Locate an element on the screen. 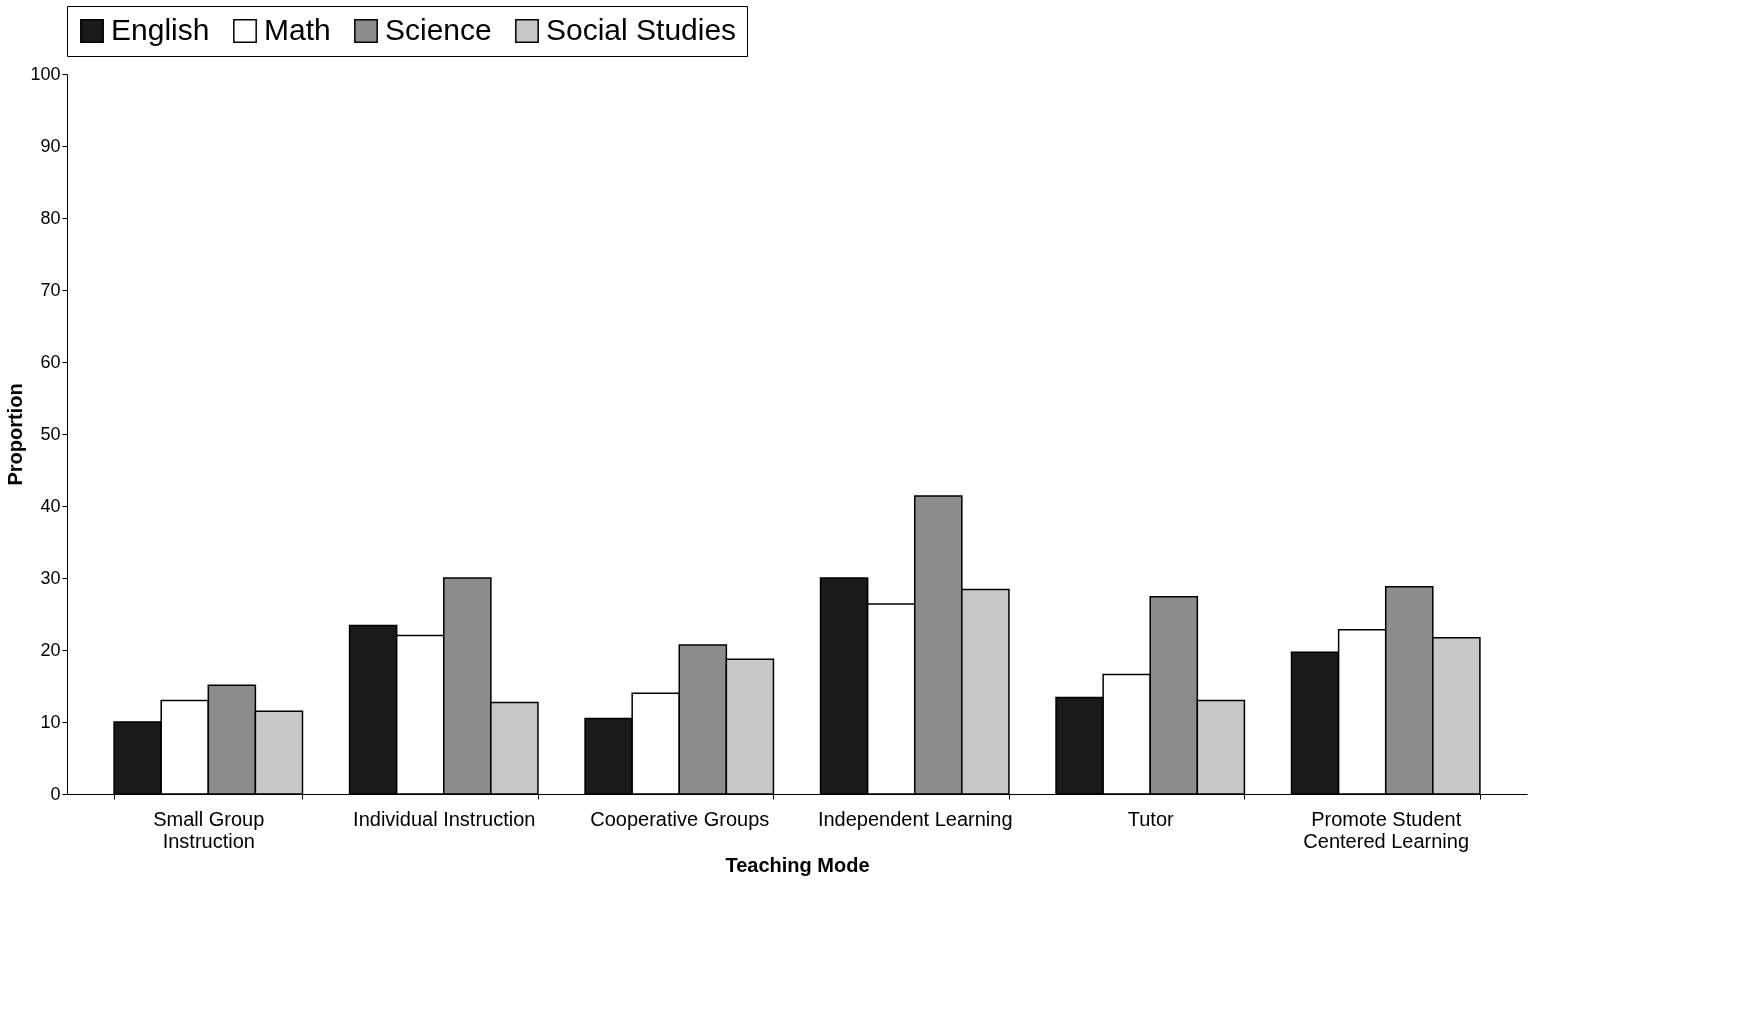  x-axis-title: Teaching Mode is located at coordinates (797, 864).